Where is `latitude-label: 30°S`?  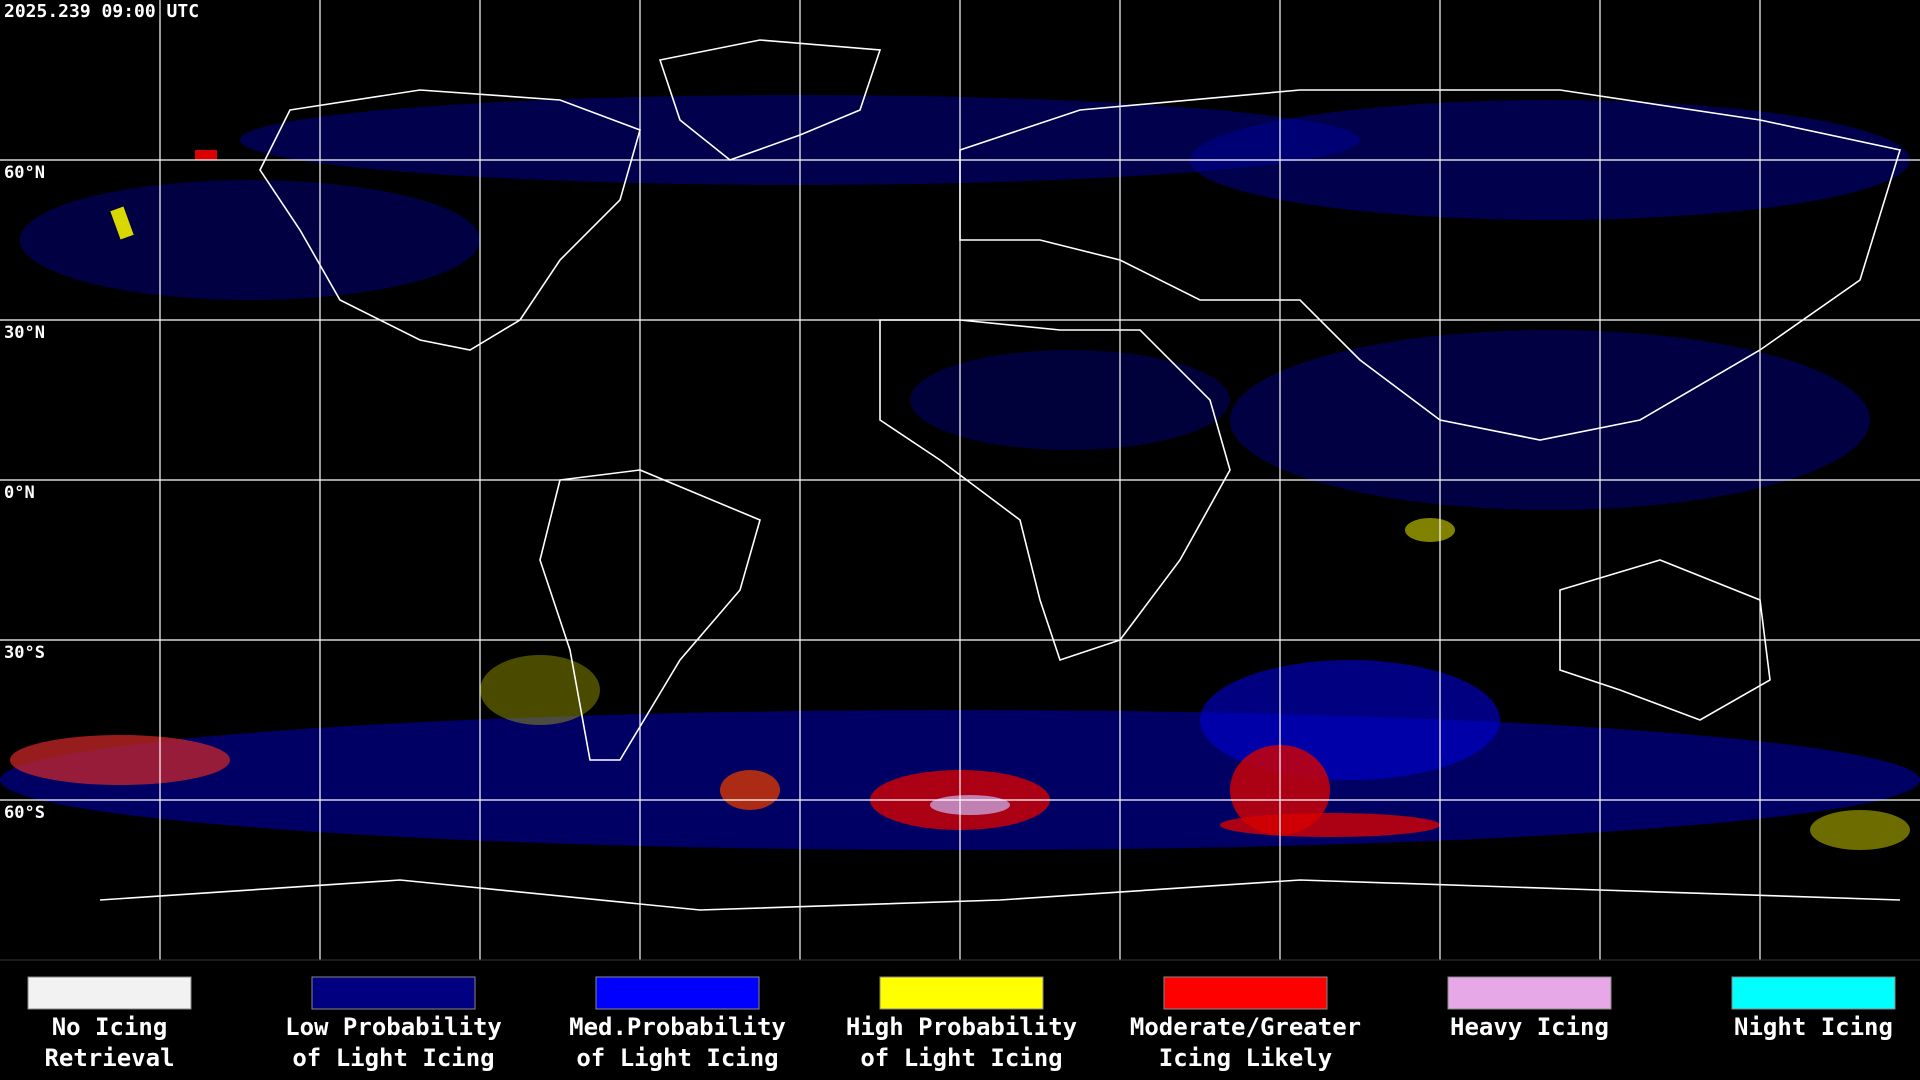
latitude-label: 30°S is located at coordinates (24, 653).